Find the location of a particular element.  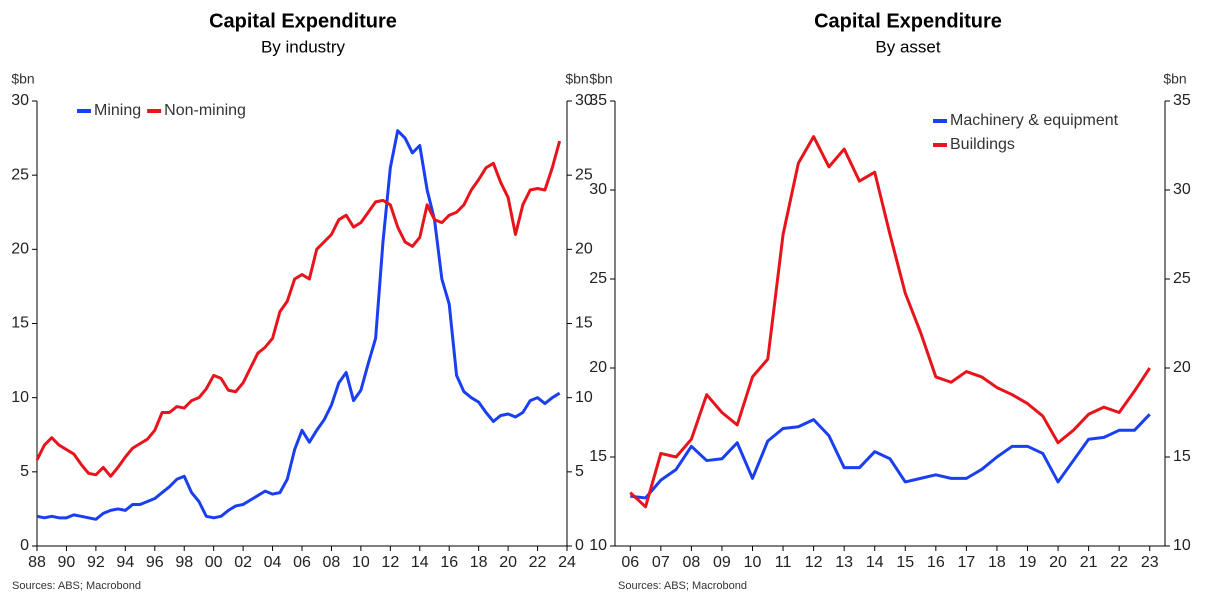

y-tick-label: 0 is located at coordinates (24, 545).